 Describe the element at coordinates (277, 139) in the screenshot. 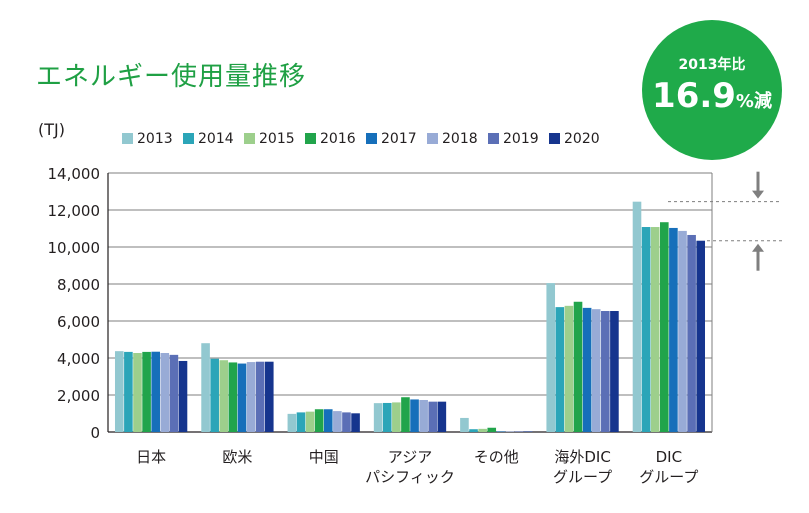

I see `legend-label: 2015` at that location.